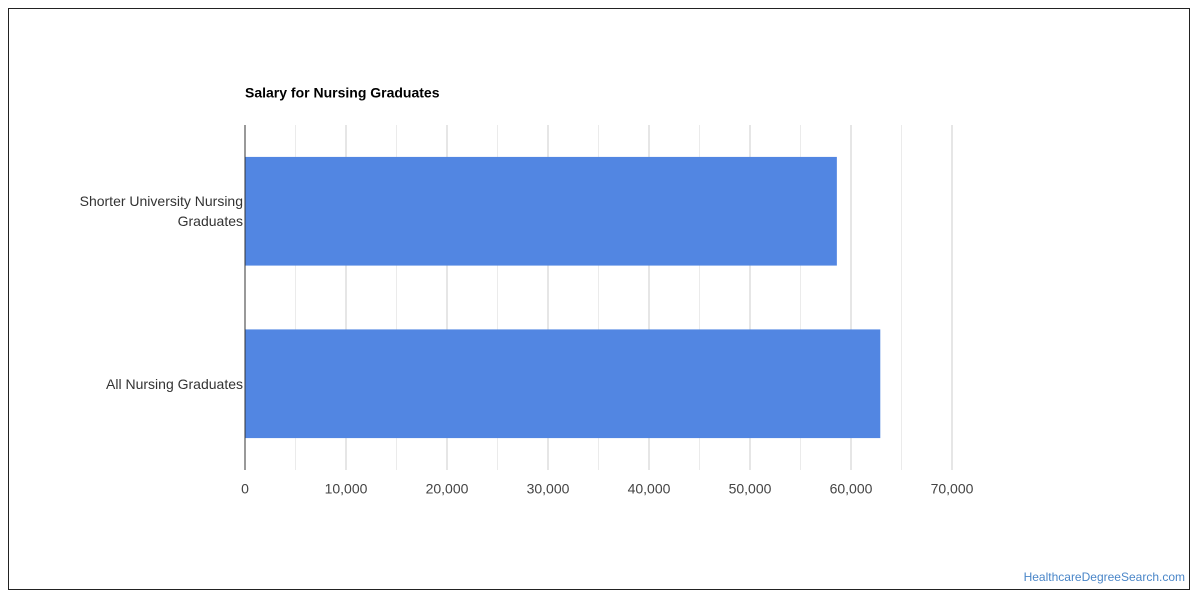  What do you see at coordinates (750, 489) in the screenshot?
I see `x-tick-label: 50,000` at bounding box center [750, 489].